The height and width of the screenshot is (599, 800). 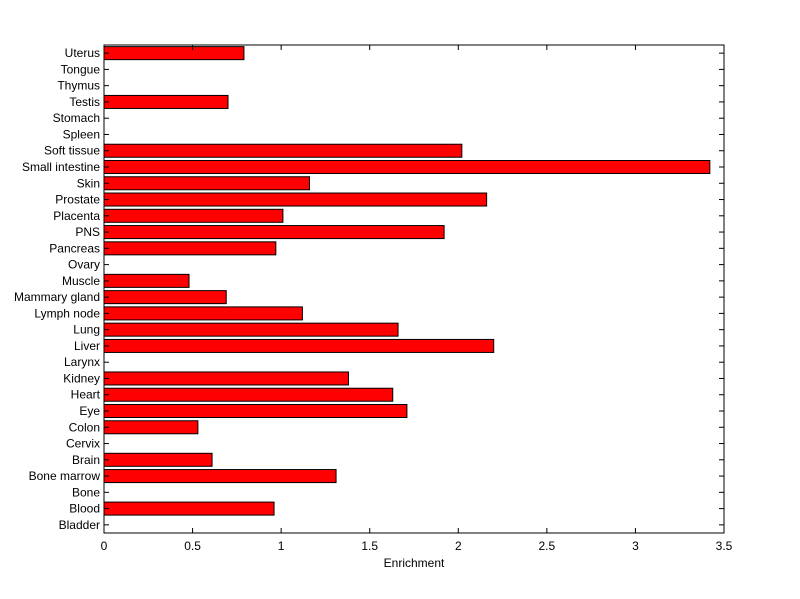 I want to click on y-tick-label: Ovary, so click(x=84, y=265).